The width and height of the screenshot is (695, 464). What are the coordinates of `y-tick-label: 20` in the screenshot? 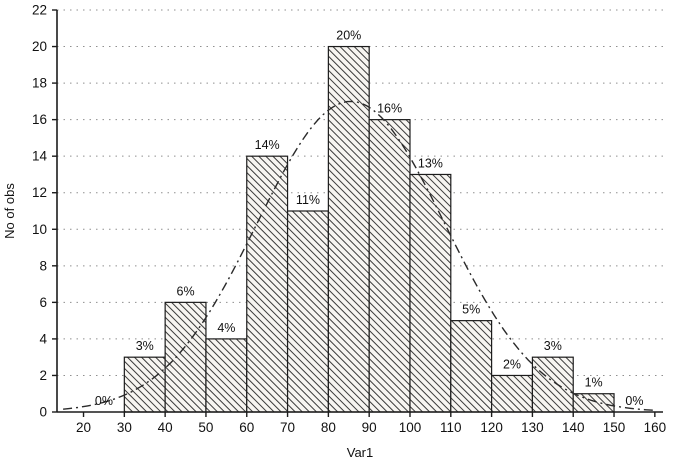 It's located at (39, 46).